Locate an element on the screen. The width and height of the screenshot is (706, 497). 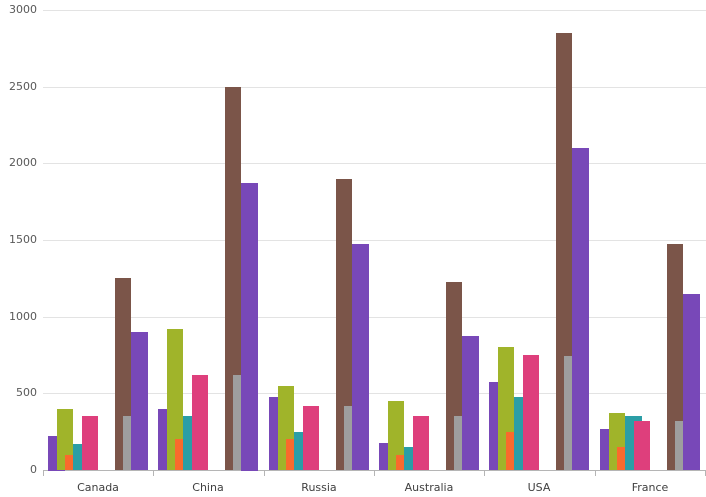
x-tick-label: Canada is located at coordinates (98, 487).